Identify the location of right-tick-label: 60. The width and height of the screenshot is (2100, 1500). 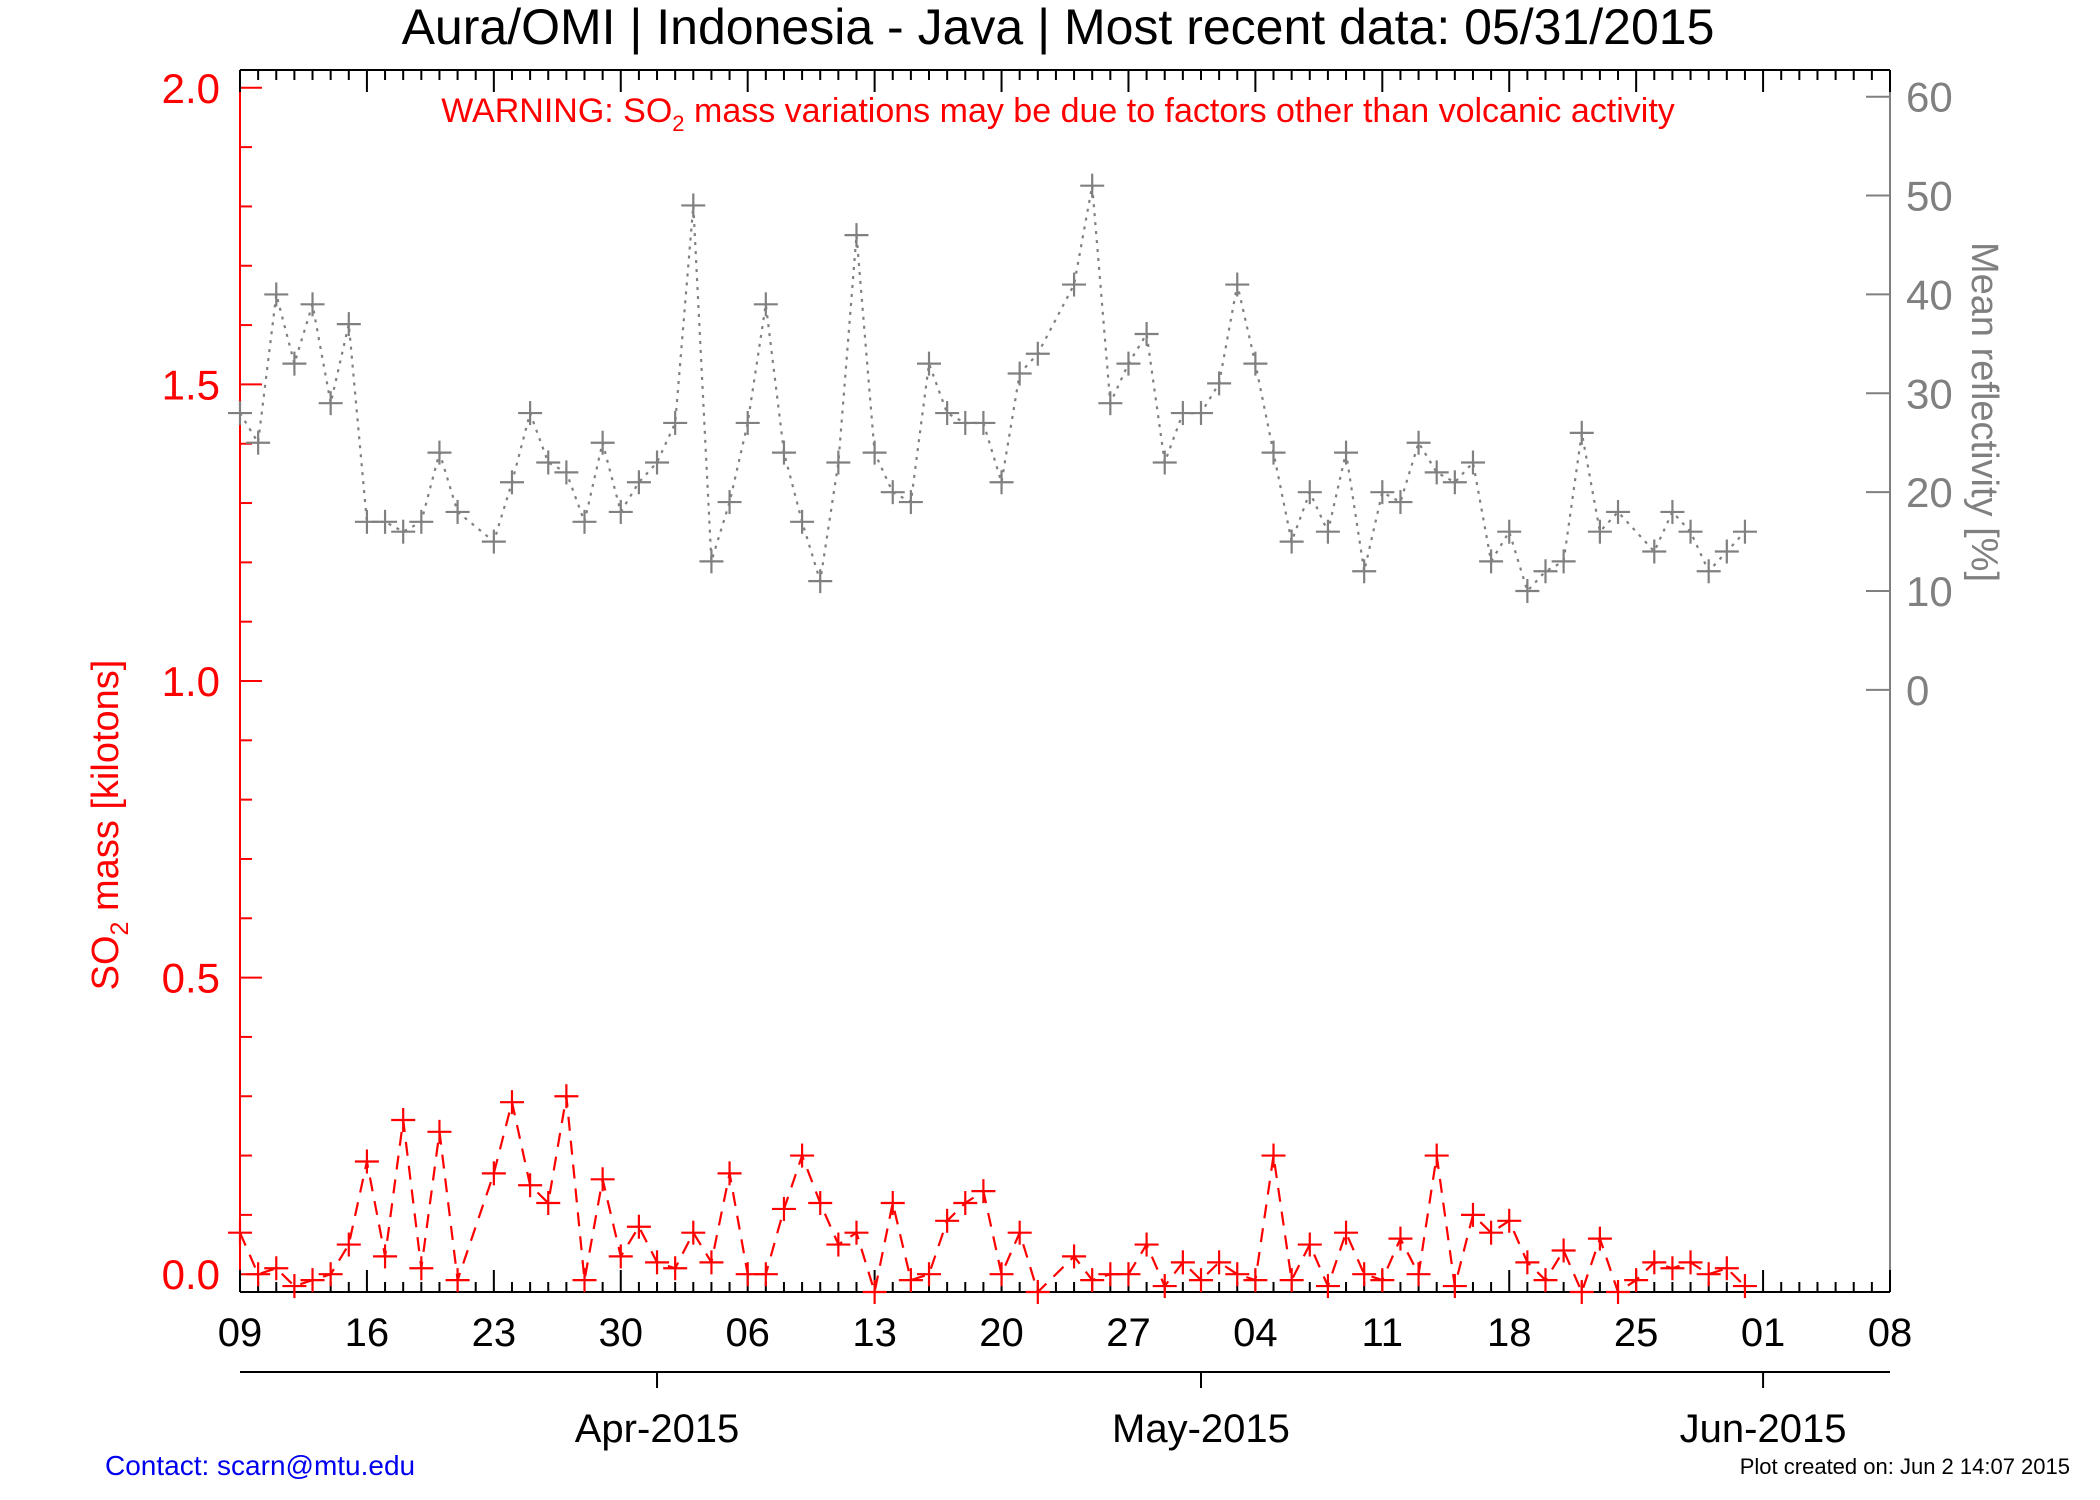
(1929, 97).